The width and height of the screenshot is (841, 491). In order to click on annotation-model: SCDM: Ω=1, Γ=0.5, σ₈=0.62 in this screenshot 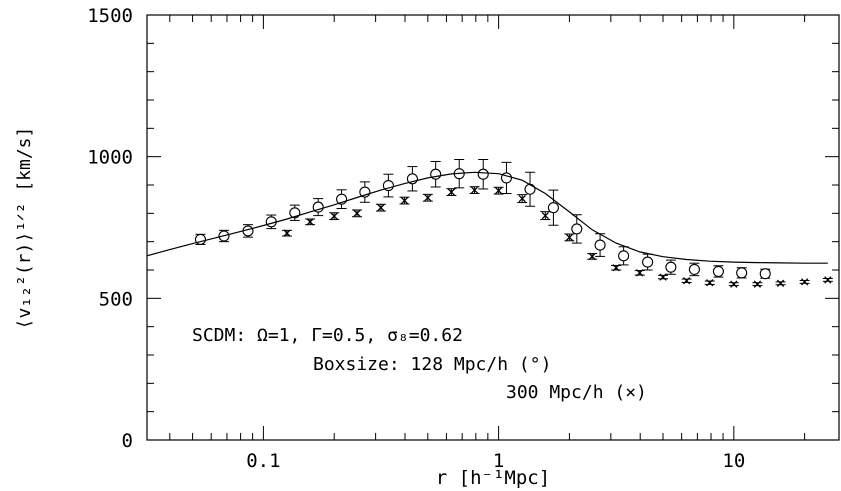, I will do `click(327, 335)`.